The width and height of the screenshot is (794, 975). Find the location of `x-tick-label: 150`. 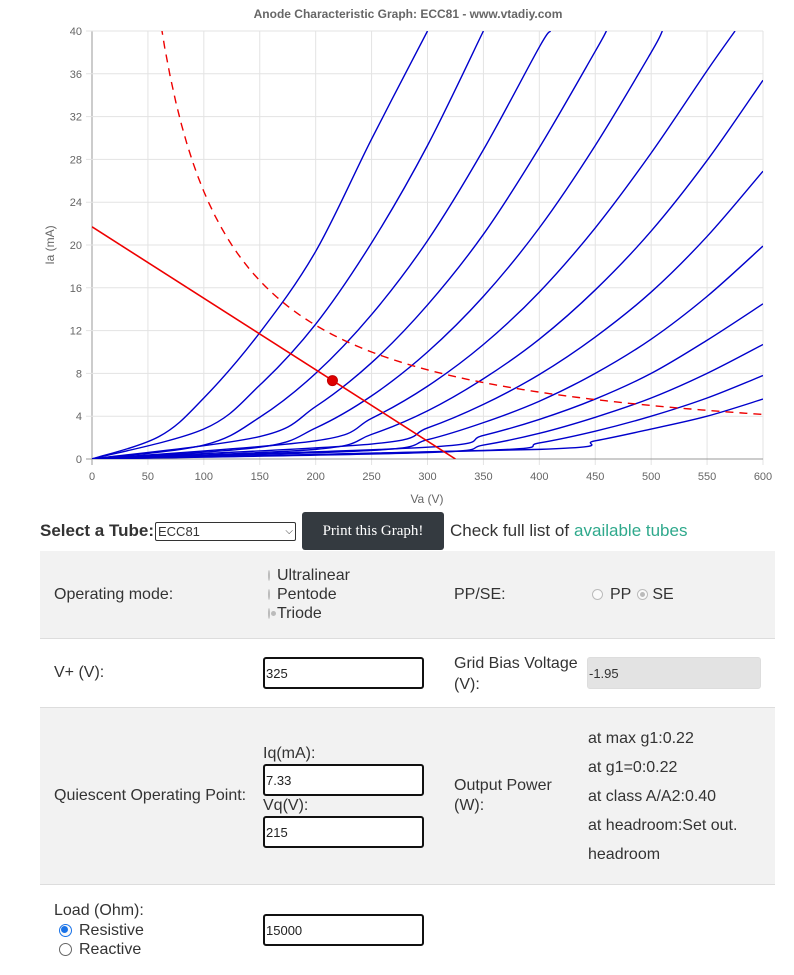

x-tick-label: 150 is located at coordinates (260, 477).